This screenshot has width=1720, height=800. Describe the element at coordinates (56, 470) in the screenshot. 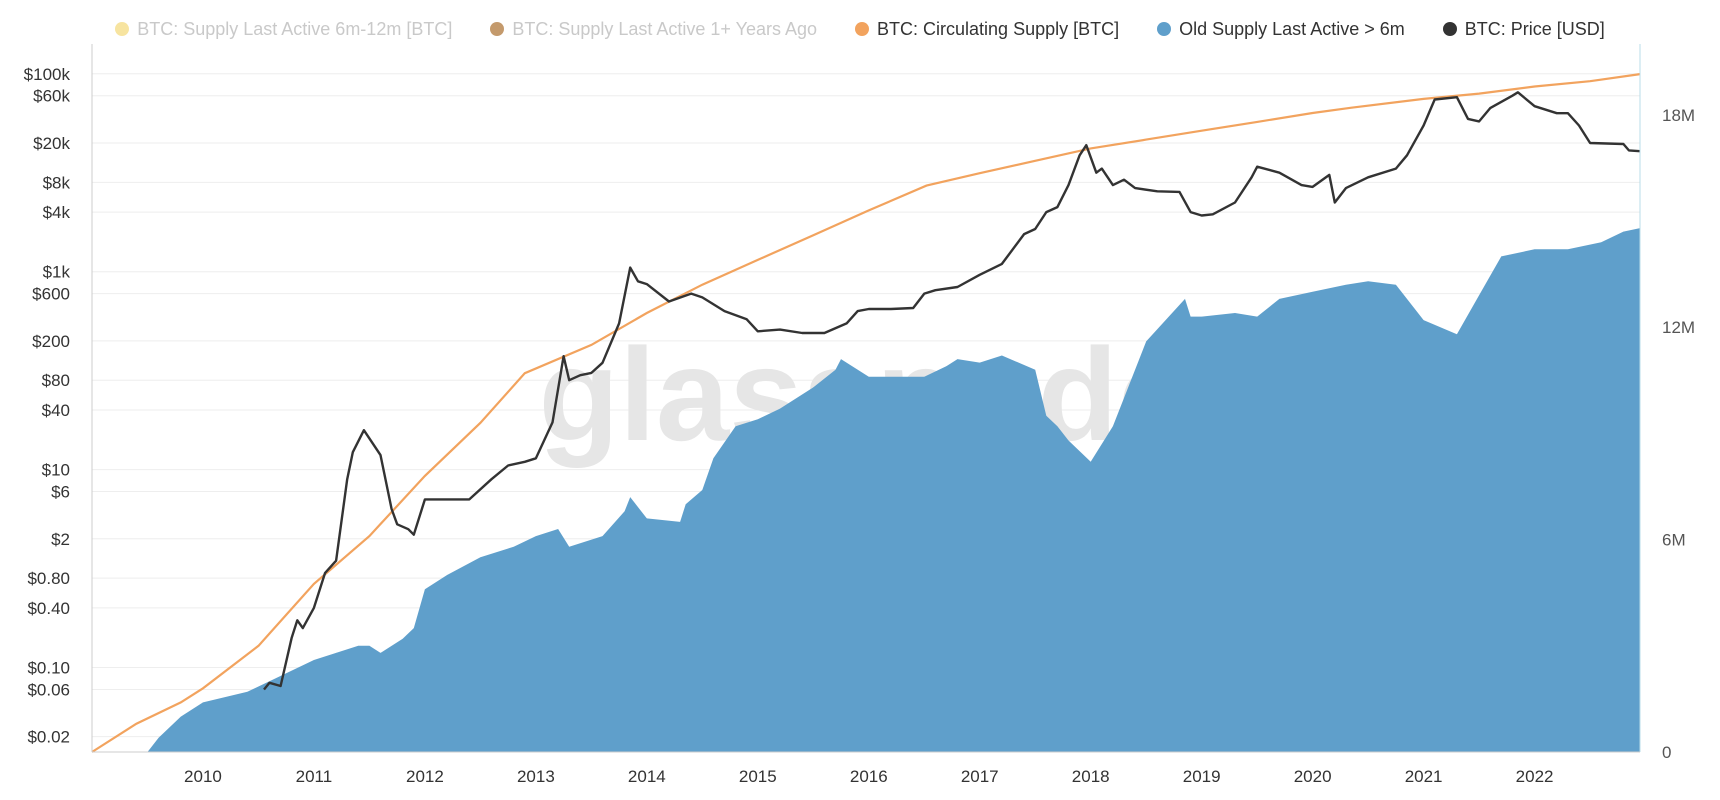

I see `left-tick-label: $10` at that location.